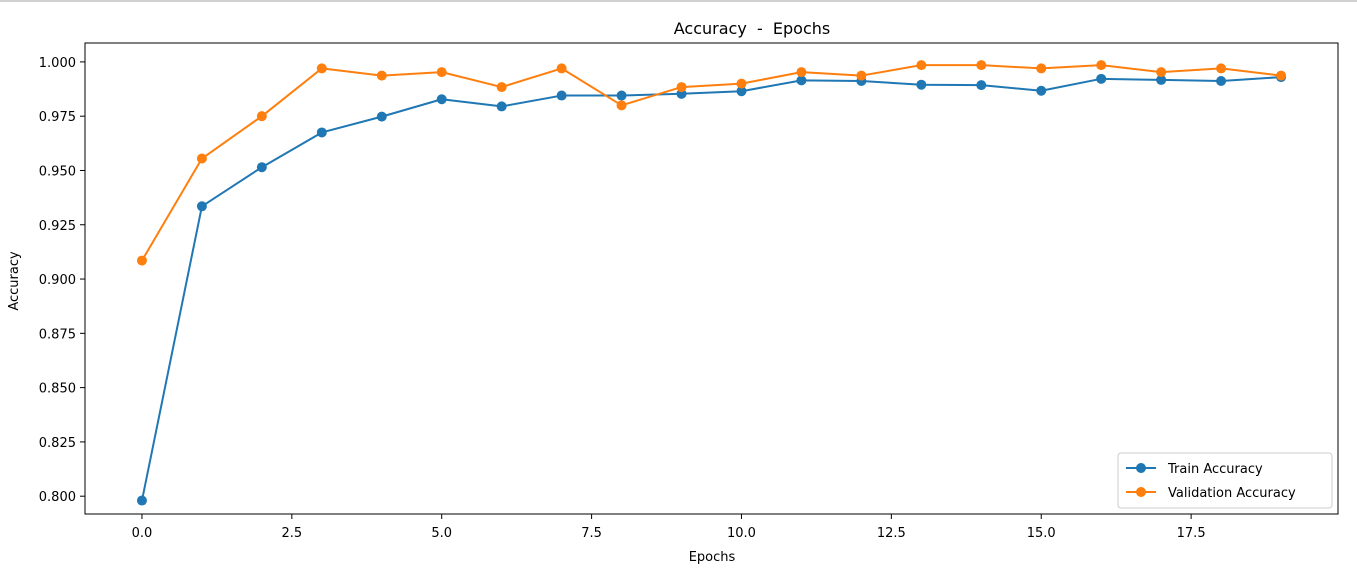 This screenshot has height=571, width=1357. Describe the element at coordinates (14, 281) in the screenshot. I see `y-axis-label: Accuracy` at that location.